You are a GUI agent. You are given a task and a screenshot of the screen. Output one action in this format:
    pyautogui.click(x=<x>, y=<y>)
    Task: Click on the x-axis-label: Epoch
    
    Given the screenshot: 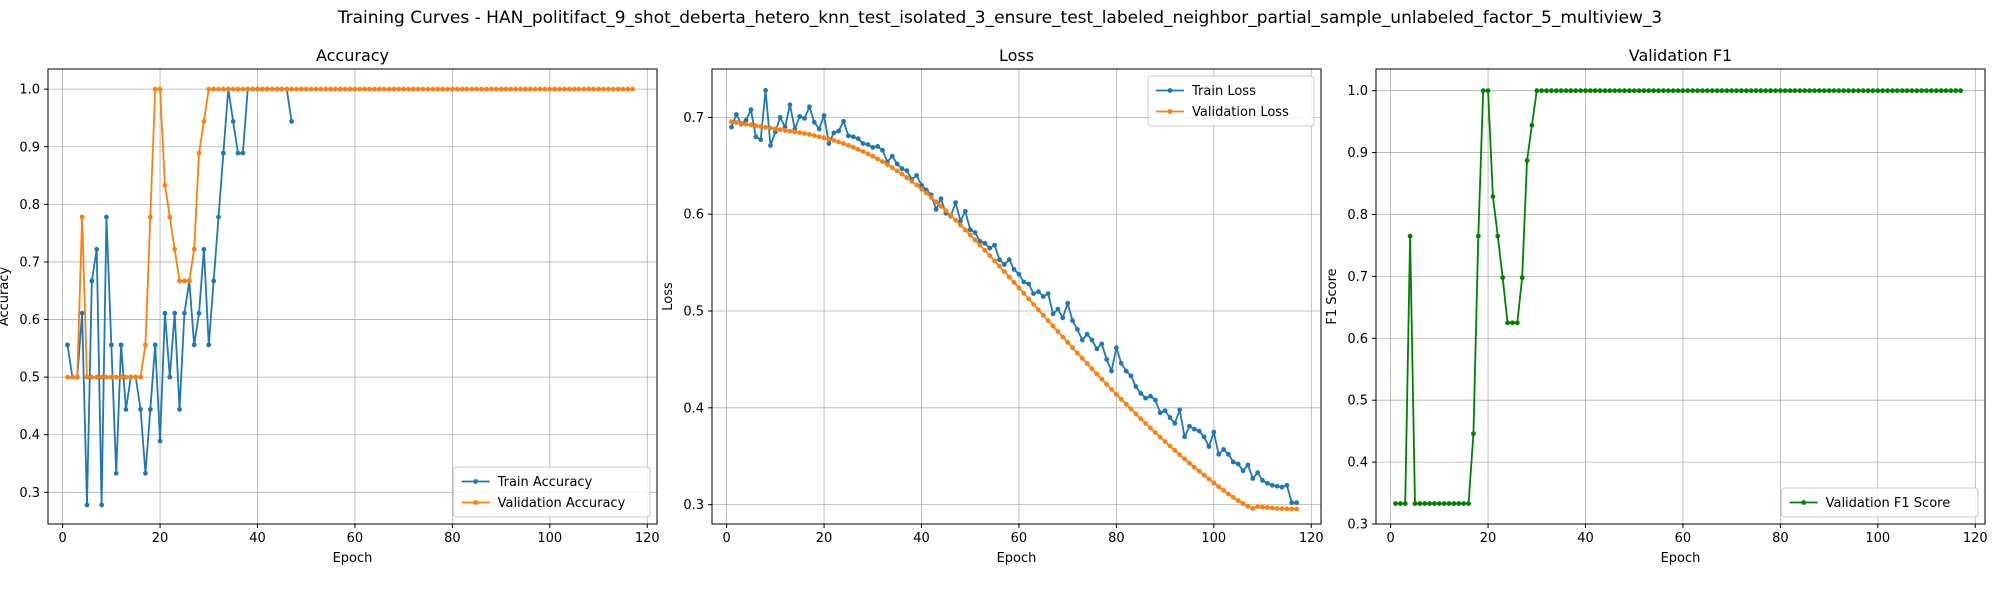 What is the action you would take?
    pyautogui.click(x=1017, y=558)
    